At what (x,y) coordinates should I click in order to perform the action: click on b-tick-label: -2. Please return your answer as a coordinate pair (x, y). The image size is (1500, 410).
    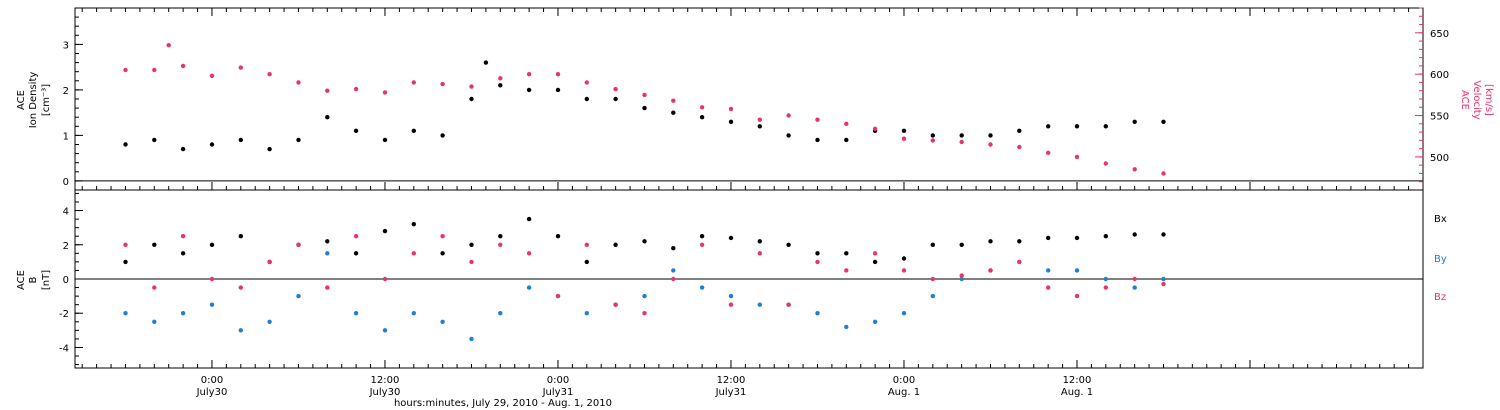
    Looking at the image, I should click on (64, 314).